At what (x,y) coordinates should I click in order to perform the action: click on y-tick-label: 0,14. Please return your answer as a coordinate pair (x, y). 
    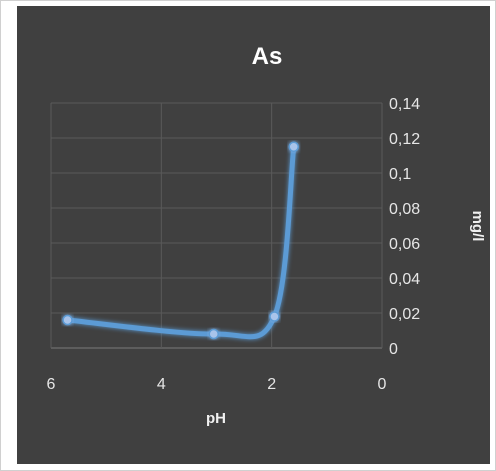
    Looking at the image, I should click on (404, 104).